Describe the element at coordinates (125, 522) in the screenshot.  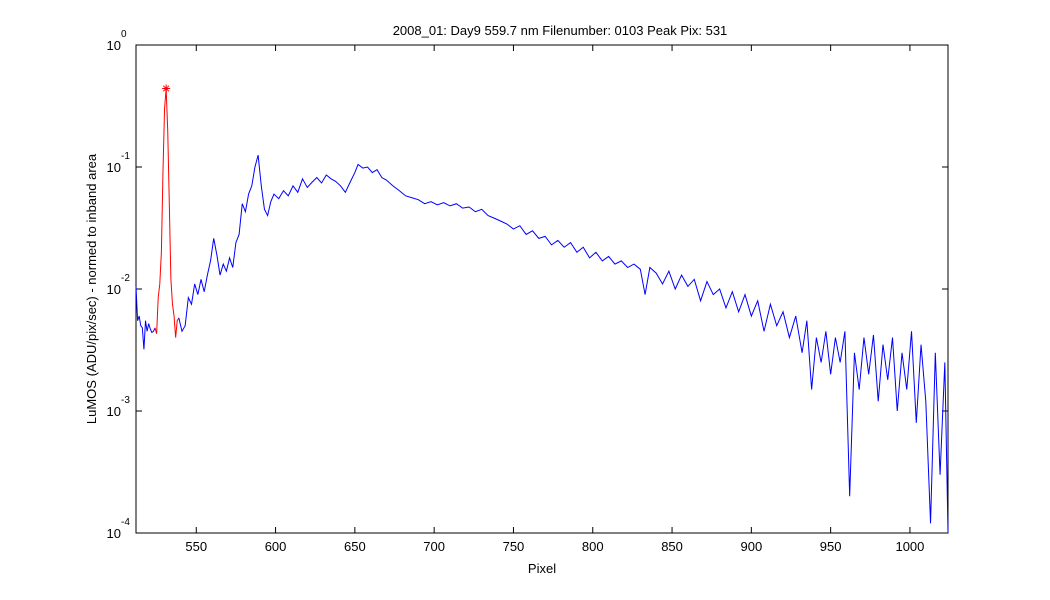
I see `y-tick-exponent: -4` at that location.